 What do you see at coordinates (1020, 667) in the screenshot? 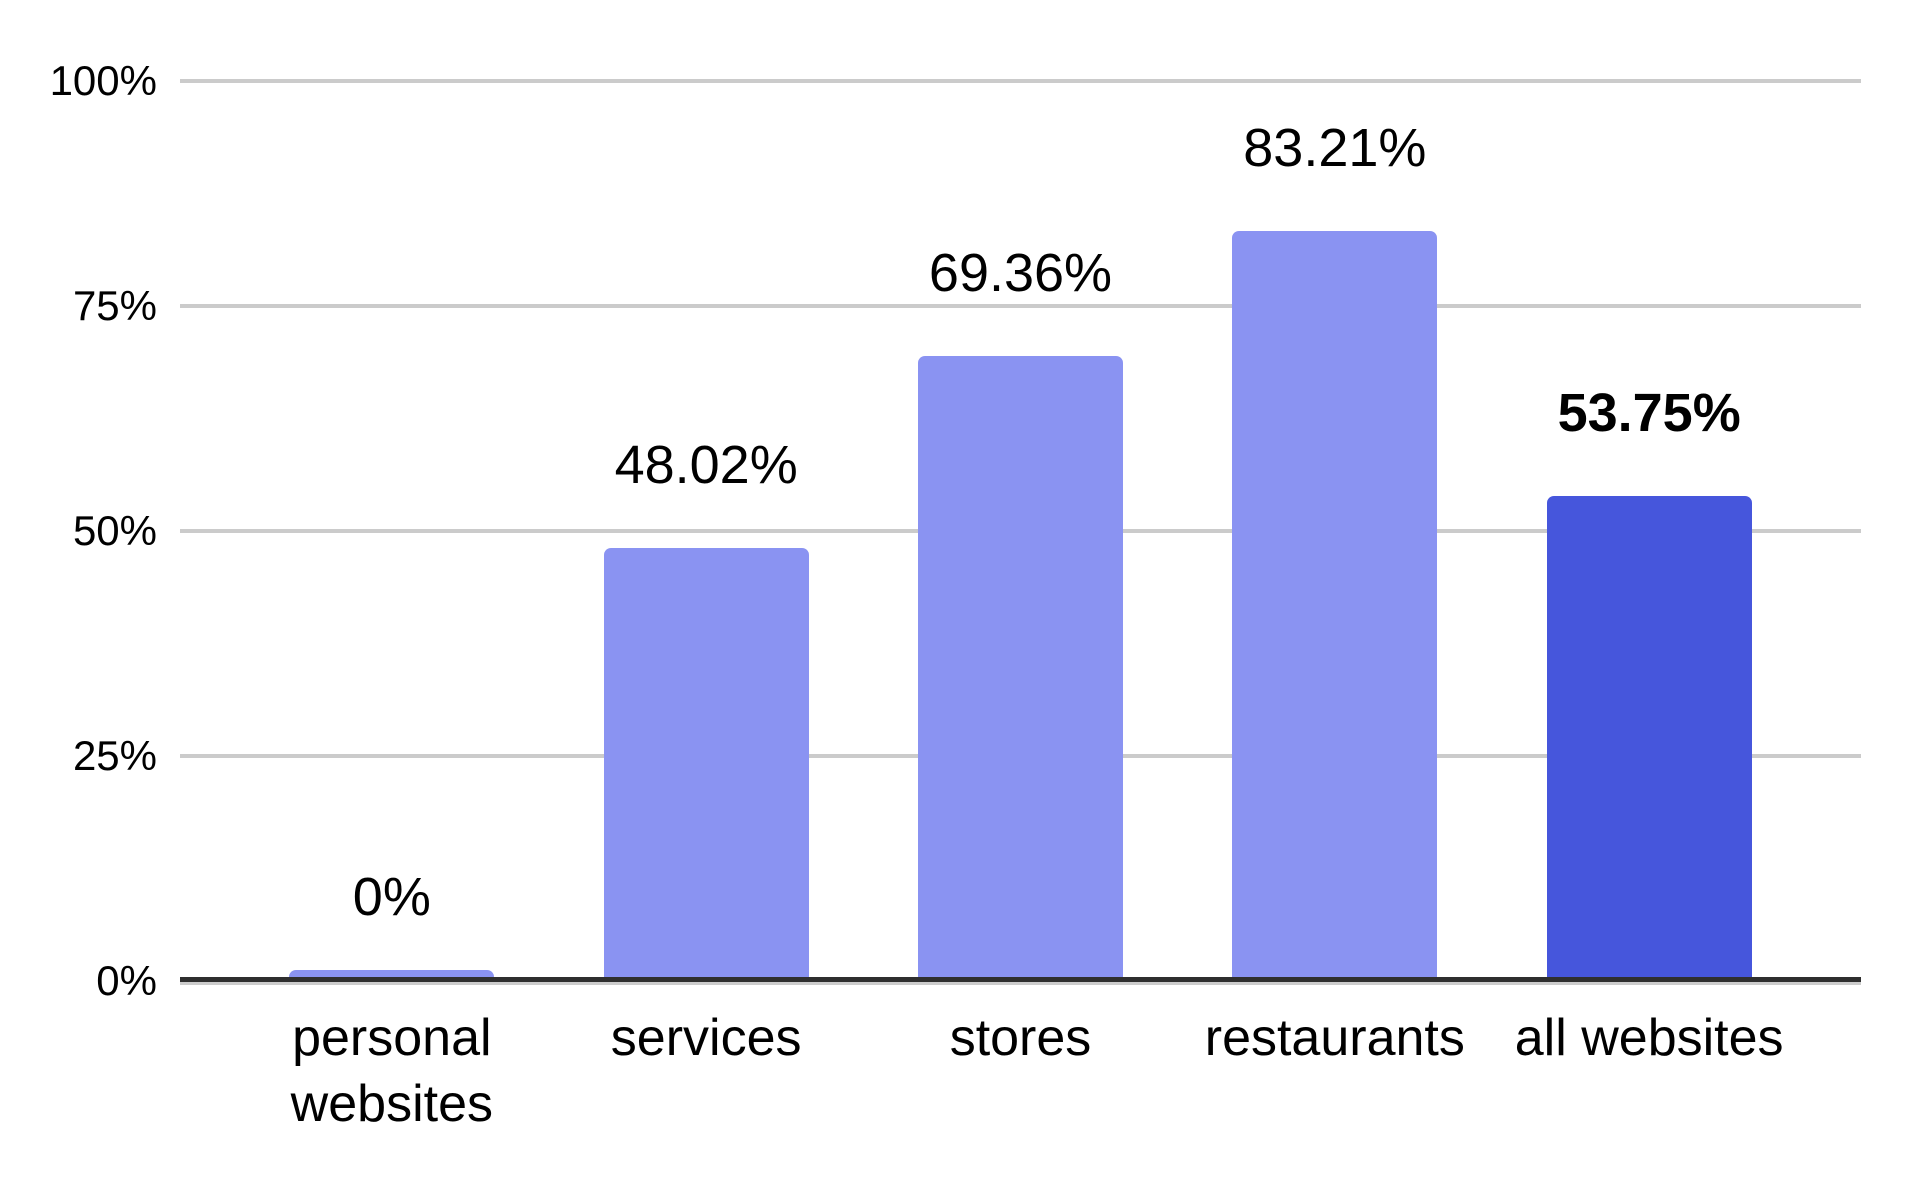
I see `bar-stores` at bounding box center [1020, 667].